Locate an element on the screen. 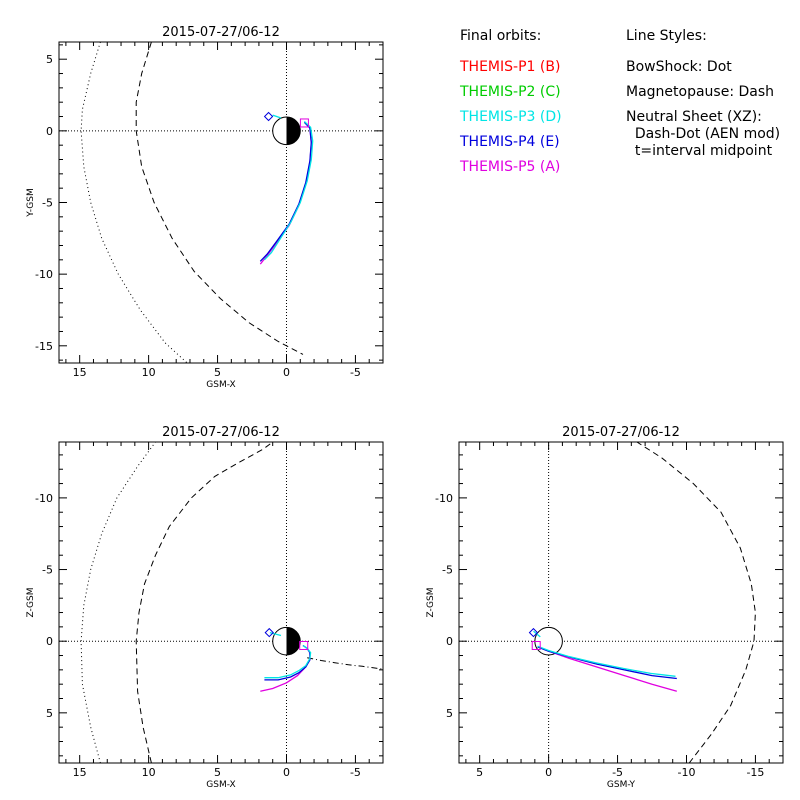  y-tick-label: -15 is located at coordinates (44, 346).